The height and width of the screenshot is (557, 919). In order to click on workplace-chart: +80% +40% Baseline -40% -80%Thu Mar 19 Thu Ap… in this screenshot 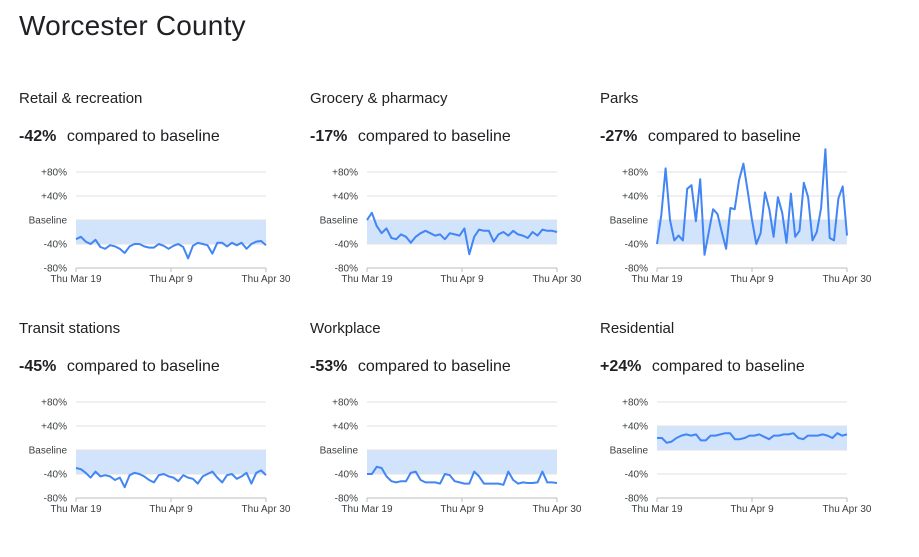, I will do `click(451, 457)`.